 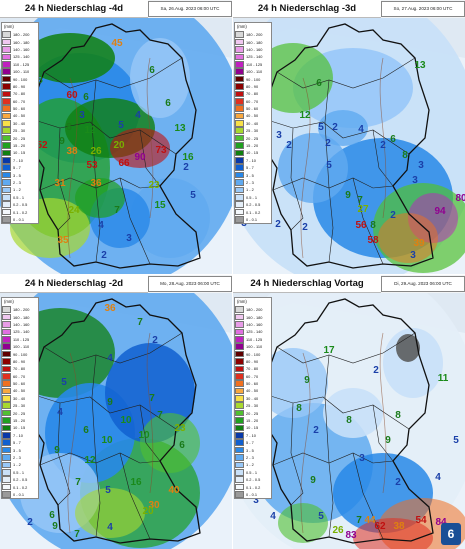 I want to click on legend-item: 60 - 70, so click(x=253, y=376).